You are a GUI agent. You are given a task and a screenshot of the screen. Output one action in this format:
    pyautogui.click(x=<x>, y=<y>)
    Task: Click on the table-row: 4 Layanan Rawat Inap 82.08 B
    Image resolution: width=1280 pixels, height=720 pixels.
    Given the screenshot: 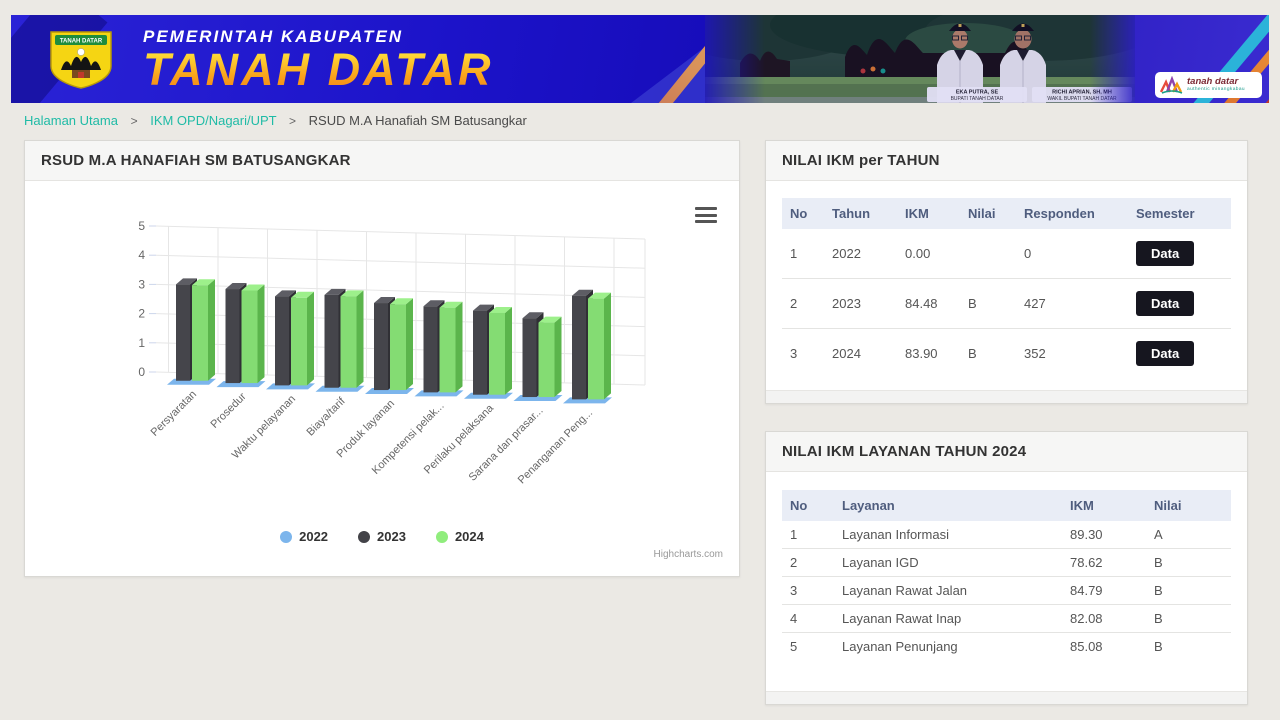 What is the action you would take?
    pyautogui.click(x=1006, y=618)
    